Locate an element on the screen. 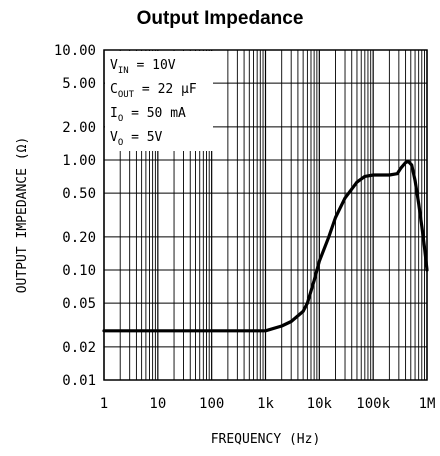 This screenshot has height=456, width=440. x-tick-label: 1k is located at coordinates (265, 404).